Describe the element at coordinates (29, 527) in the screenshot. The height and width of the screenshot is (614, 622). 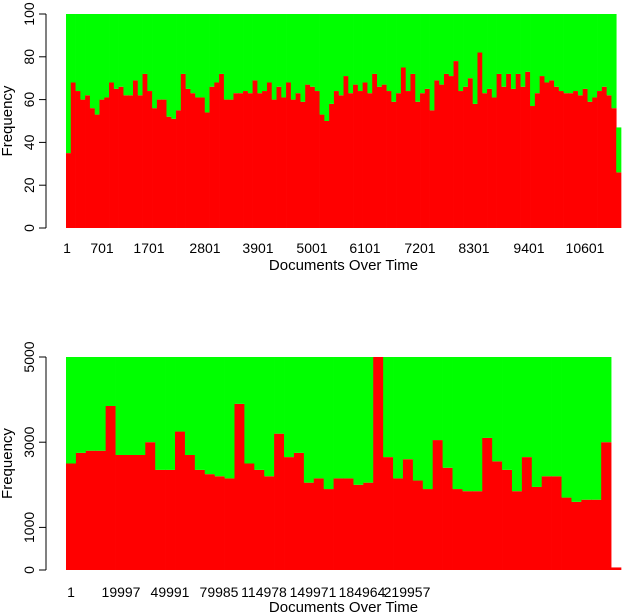
I see `chart-bottom-y-tick-label-1: 1000` at that location.